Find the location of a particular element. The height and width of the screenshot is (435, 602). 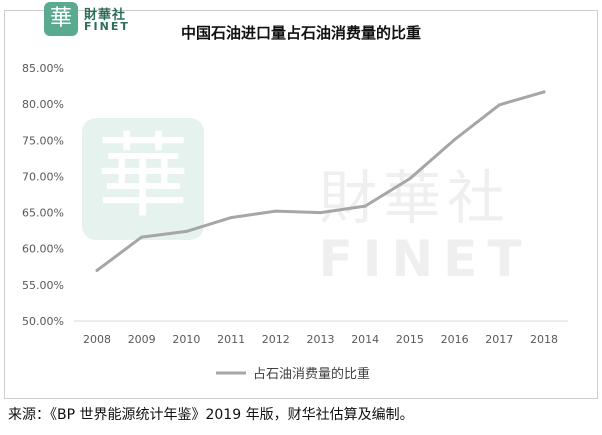

legend-label: 占石油消费量的比重 is located at coordinates (311, 374).